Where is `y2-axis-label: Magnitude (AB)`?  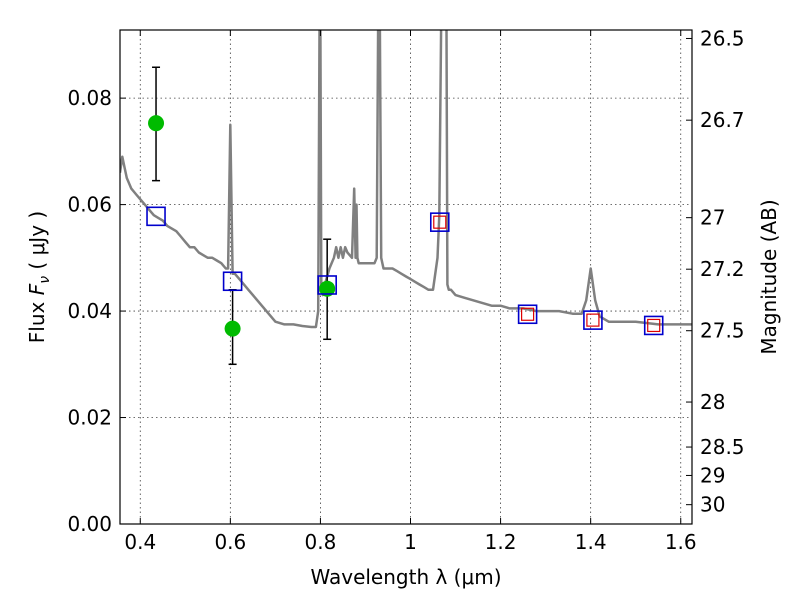 y2-axis-label: Magnitude (AB) is located at coordinates (769, 276).